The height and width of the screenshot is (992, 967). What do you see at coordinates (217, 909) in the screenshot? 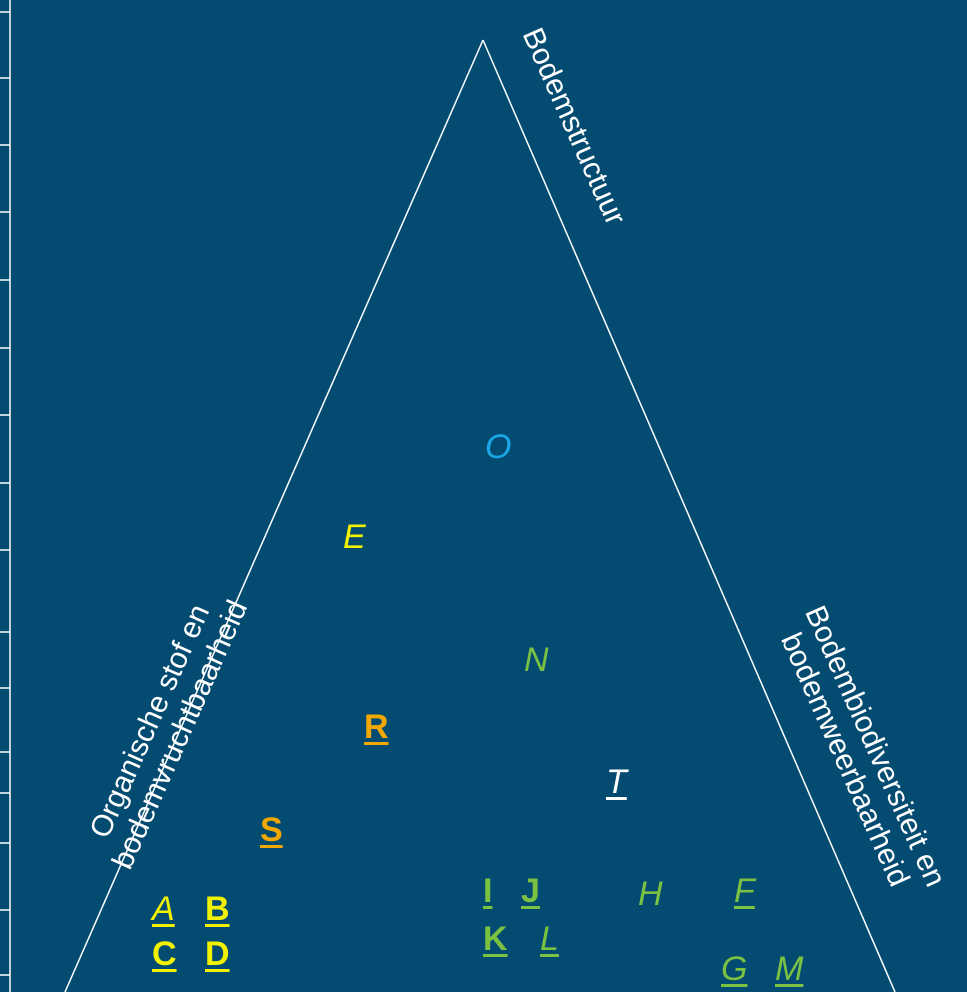
I see `marker-b: B` at bounding box center [217, 909].